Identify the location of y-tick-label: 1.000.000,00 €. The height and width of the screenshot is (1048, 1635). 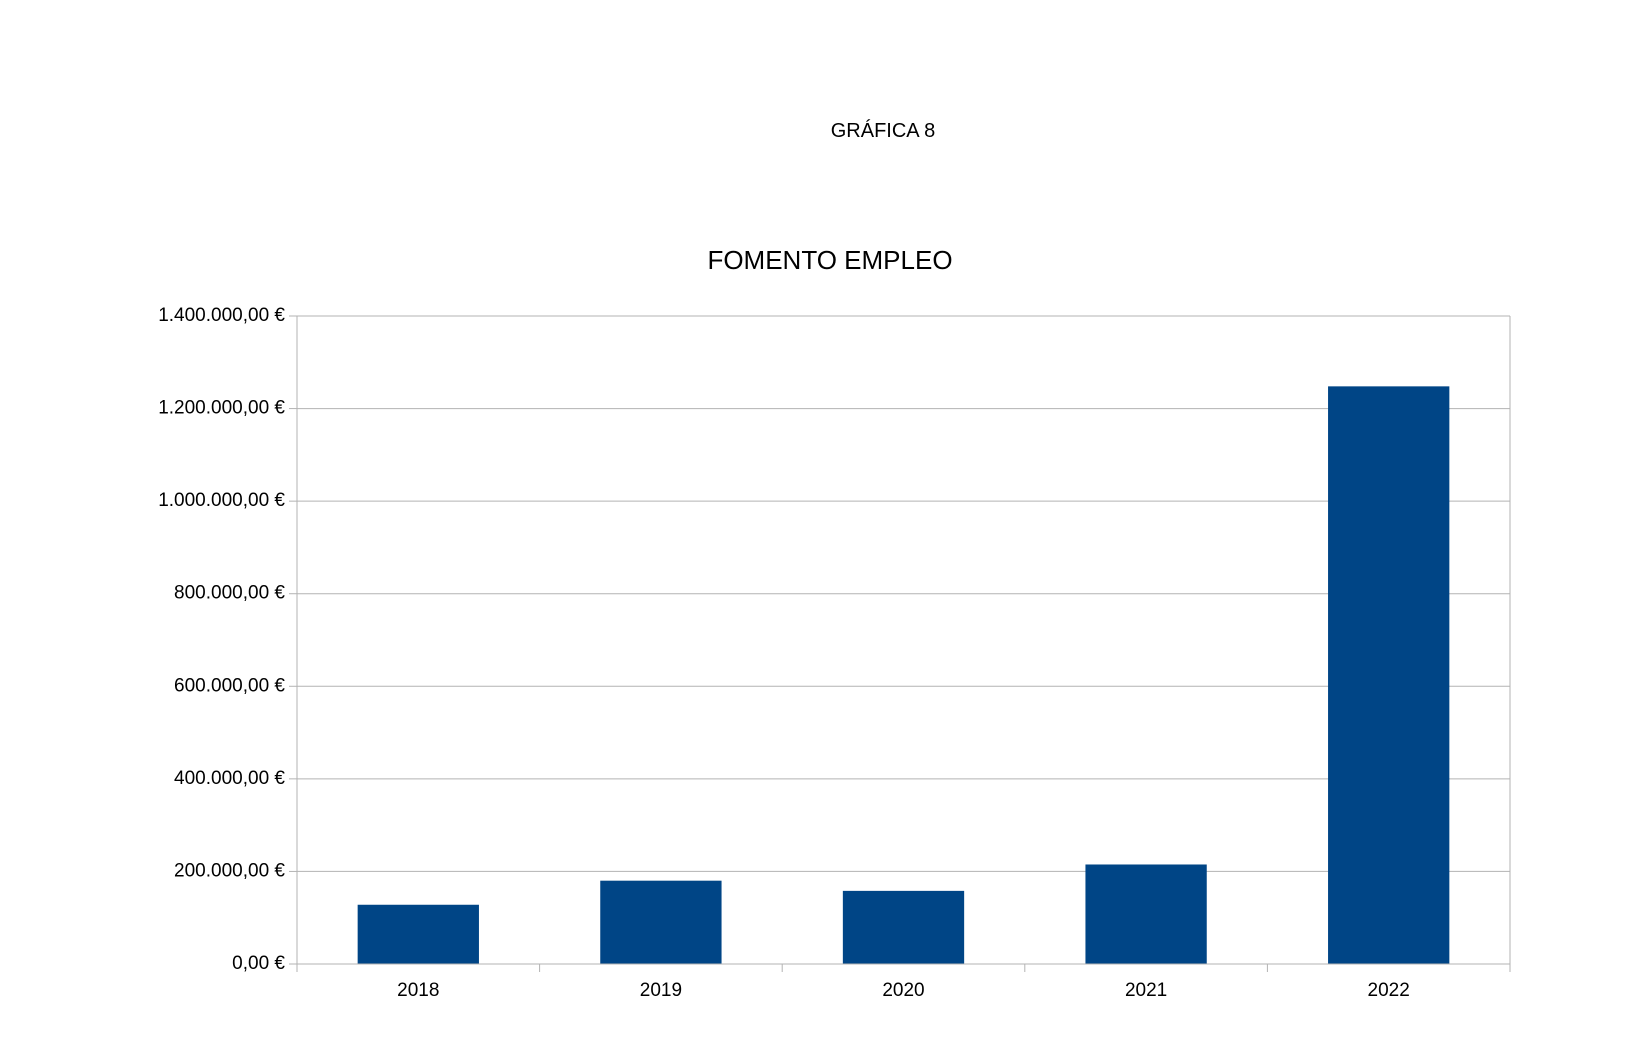
(221, 500).